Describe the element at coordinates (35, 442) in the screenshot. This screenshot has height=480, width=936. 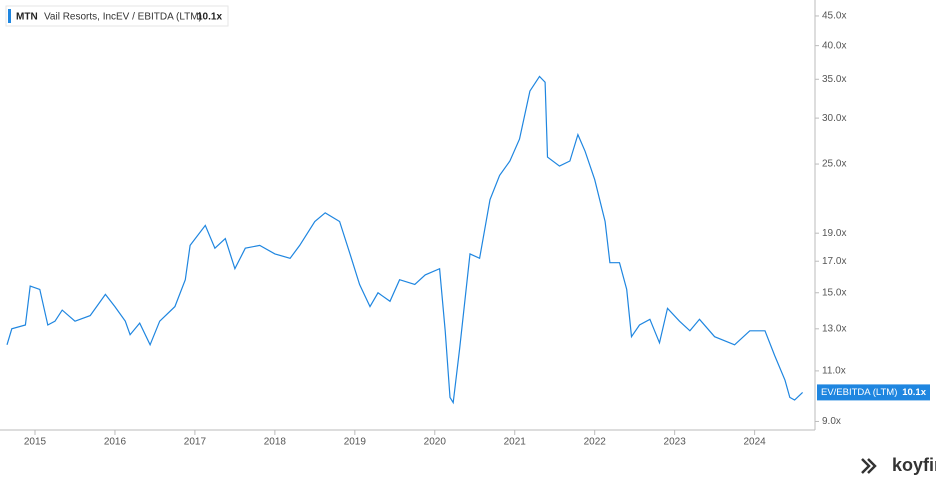
I see `x-tick-label: 2015` at that location.